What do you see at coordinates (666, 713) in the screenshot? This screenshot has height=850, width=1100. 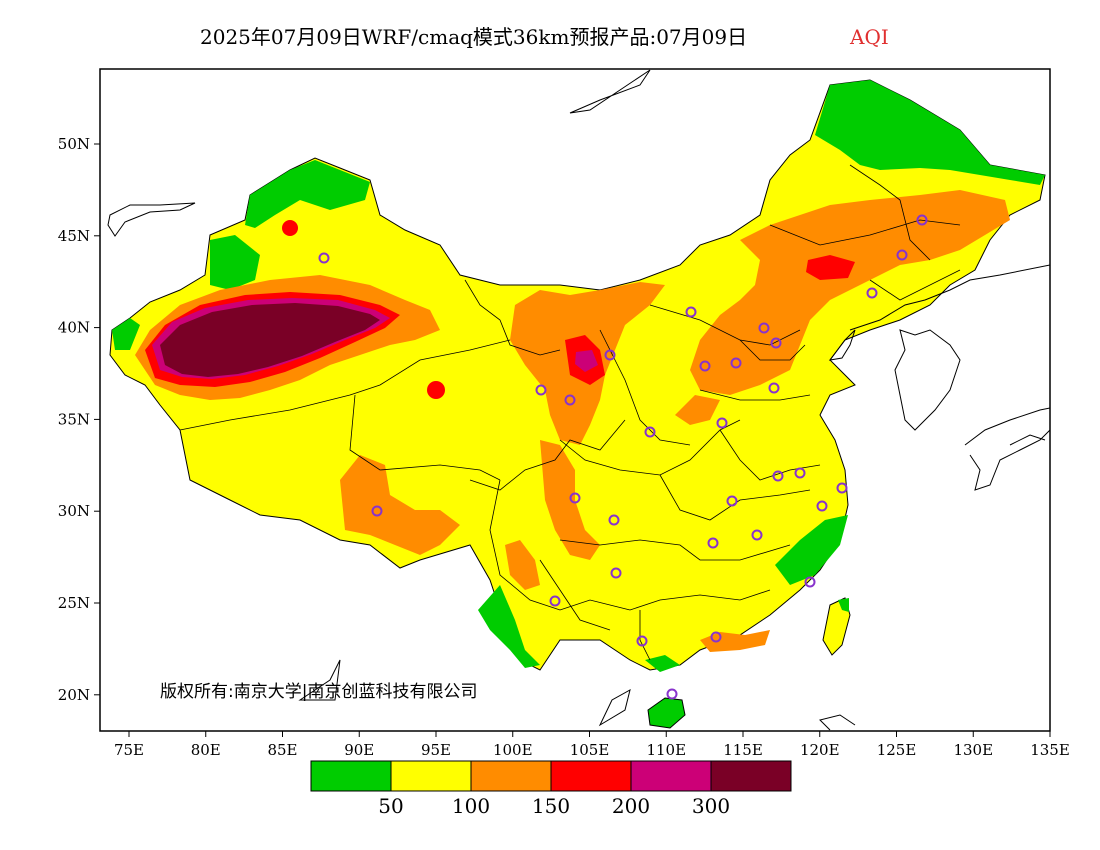 I see `hainan-island` at bounding box center [666, 713].